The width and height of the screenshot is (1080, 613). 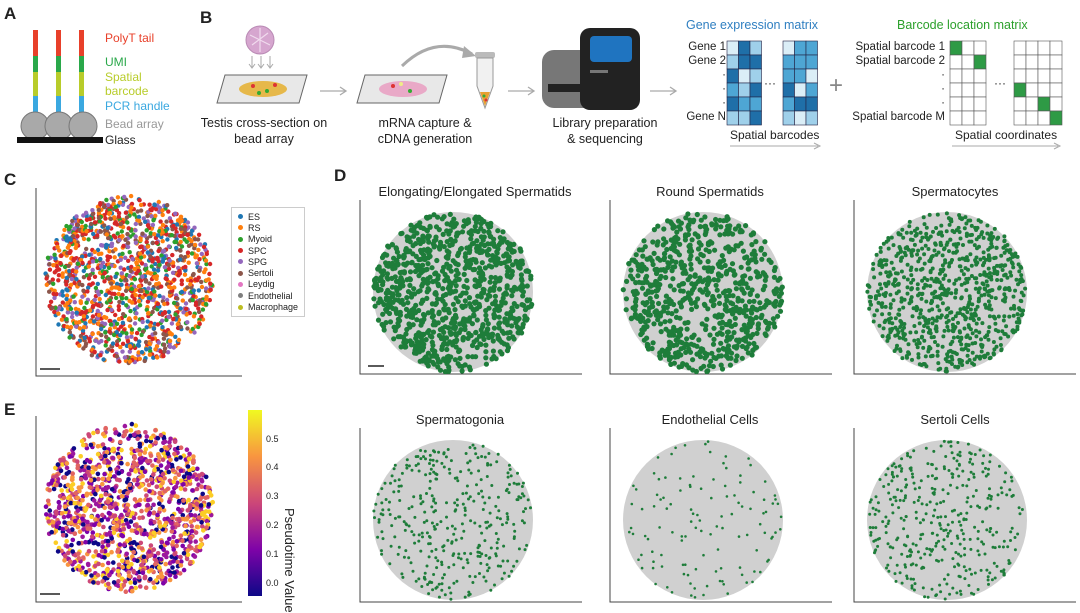 I want to click on barcode-row-label: Spatial barcode M, so click(x=895, y=117).